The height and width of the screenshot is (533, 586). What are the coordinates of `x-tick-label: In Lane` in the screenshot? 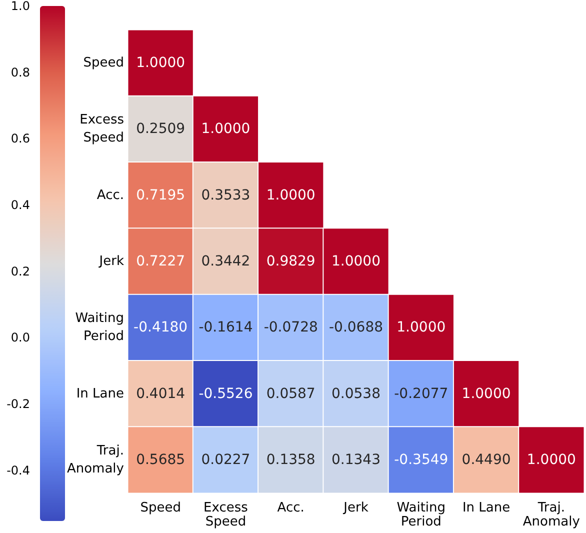 It's located at (486, 508).